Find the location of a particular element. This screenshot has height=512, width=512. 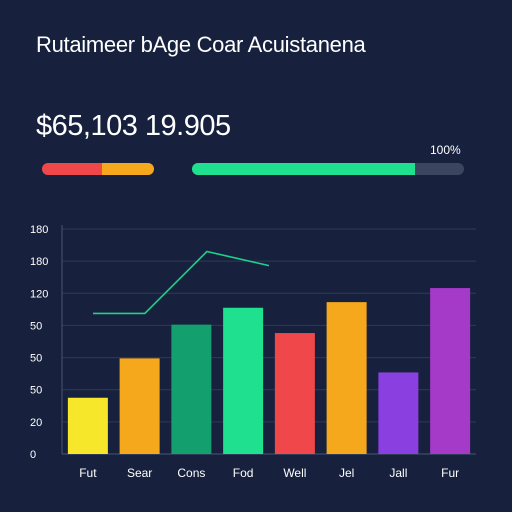

x-tick-label: Jel is located at coordinates (346, 473).